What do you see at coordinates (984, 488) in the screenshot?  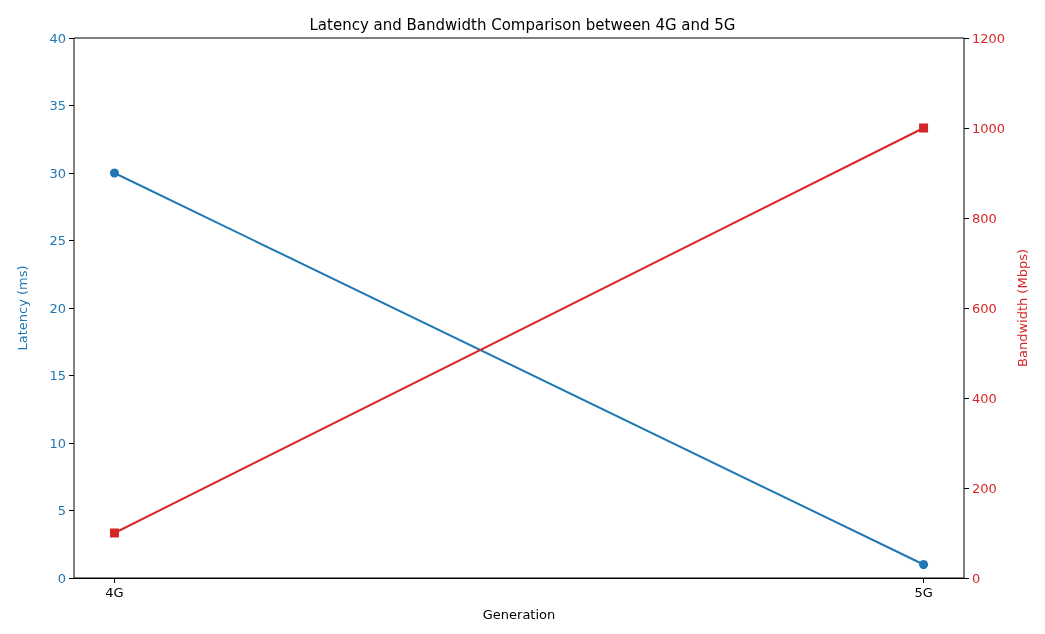 I see `y2-tick-label: 200` at bounding box center [984, 488].